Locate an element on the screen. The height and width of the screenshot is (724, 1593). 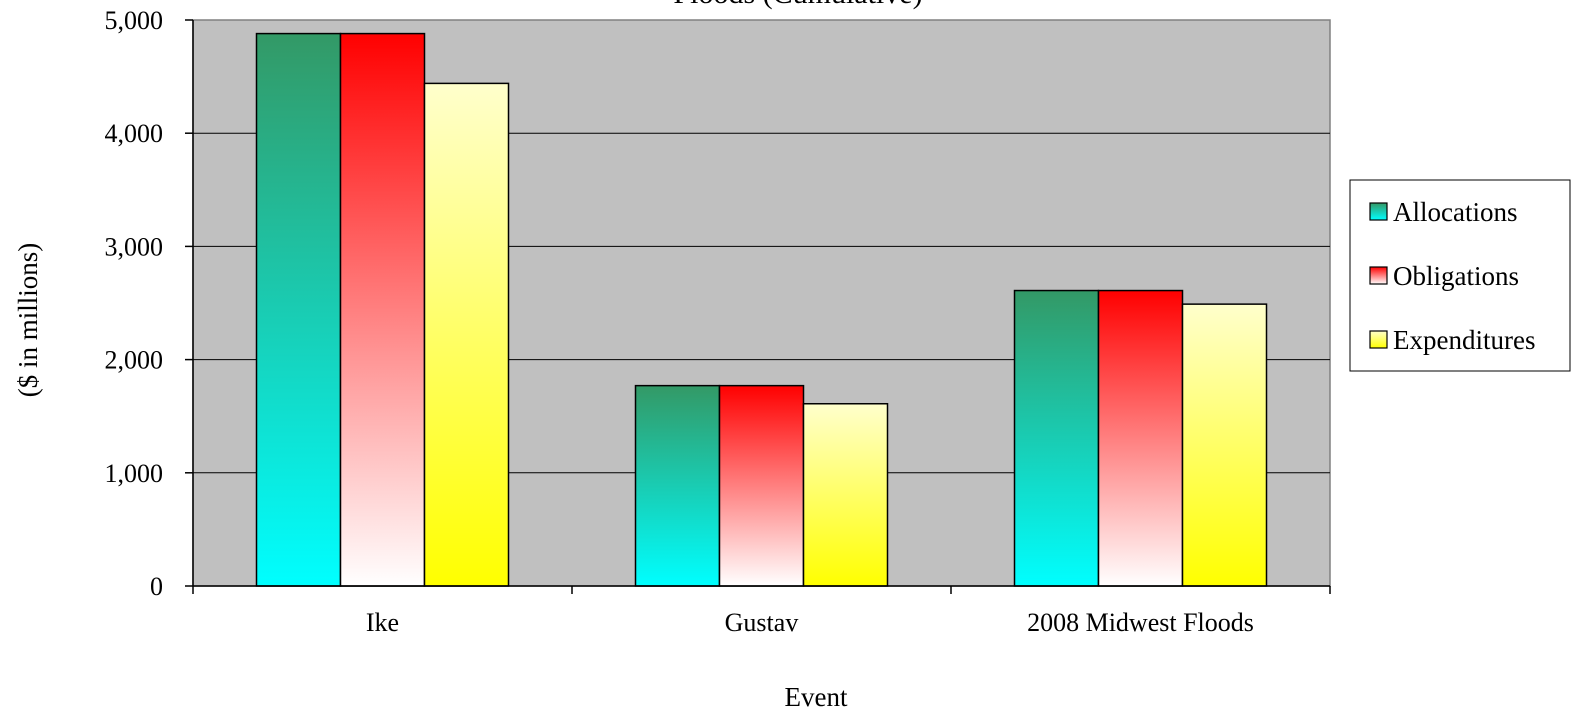
y-axis-title: ($ in millions) is located at coordinates (28, 320).